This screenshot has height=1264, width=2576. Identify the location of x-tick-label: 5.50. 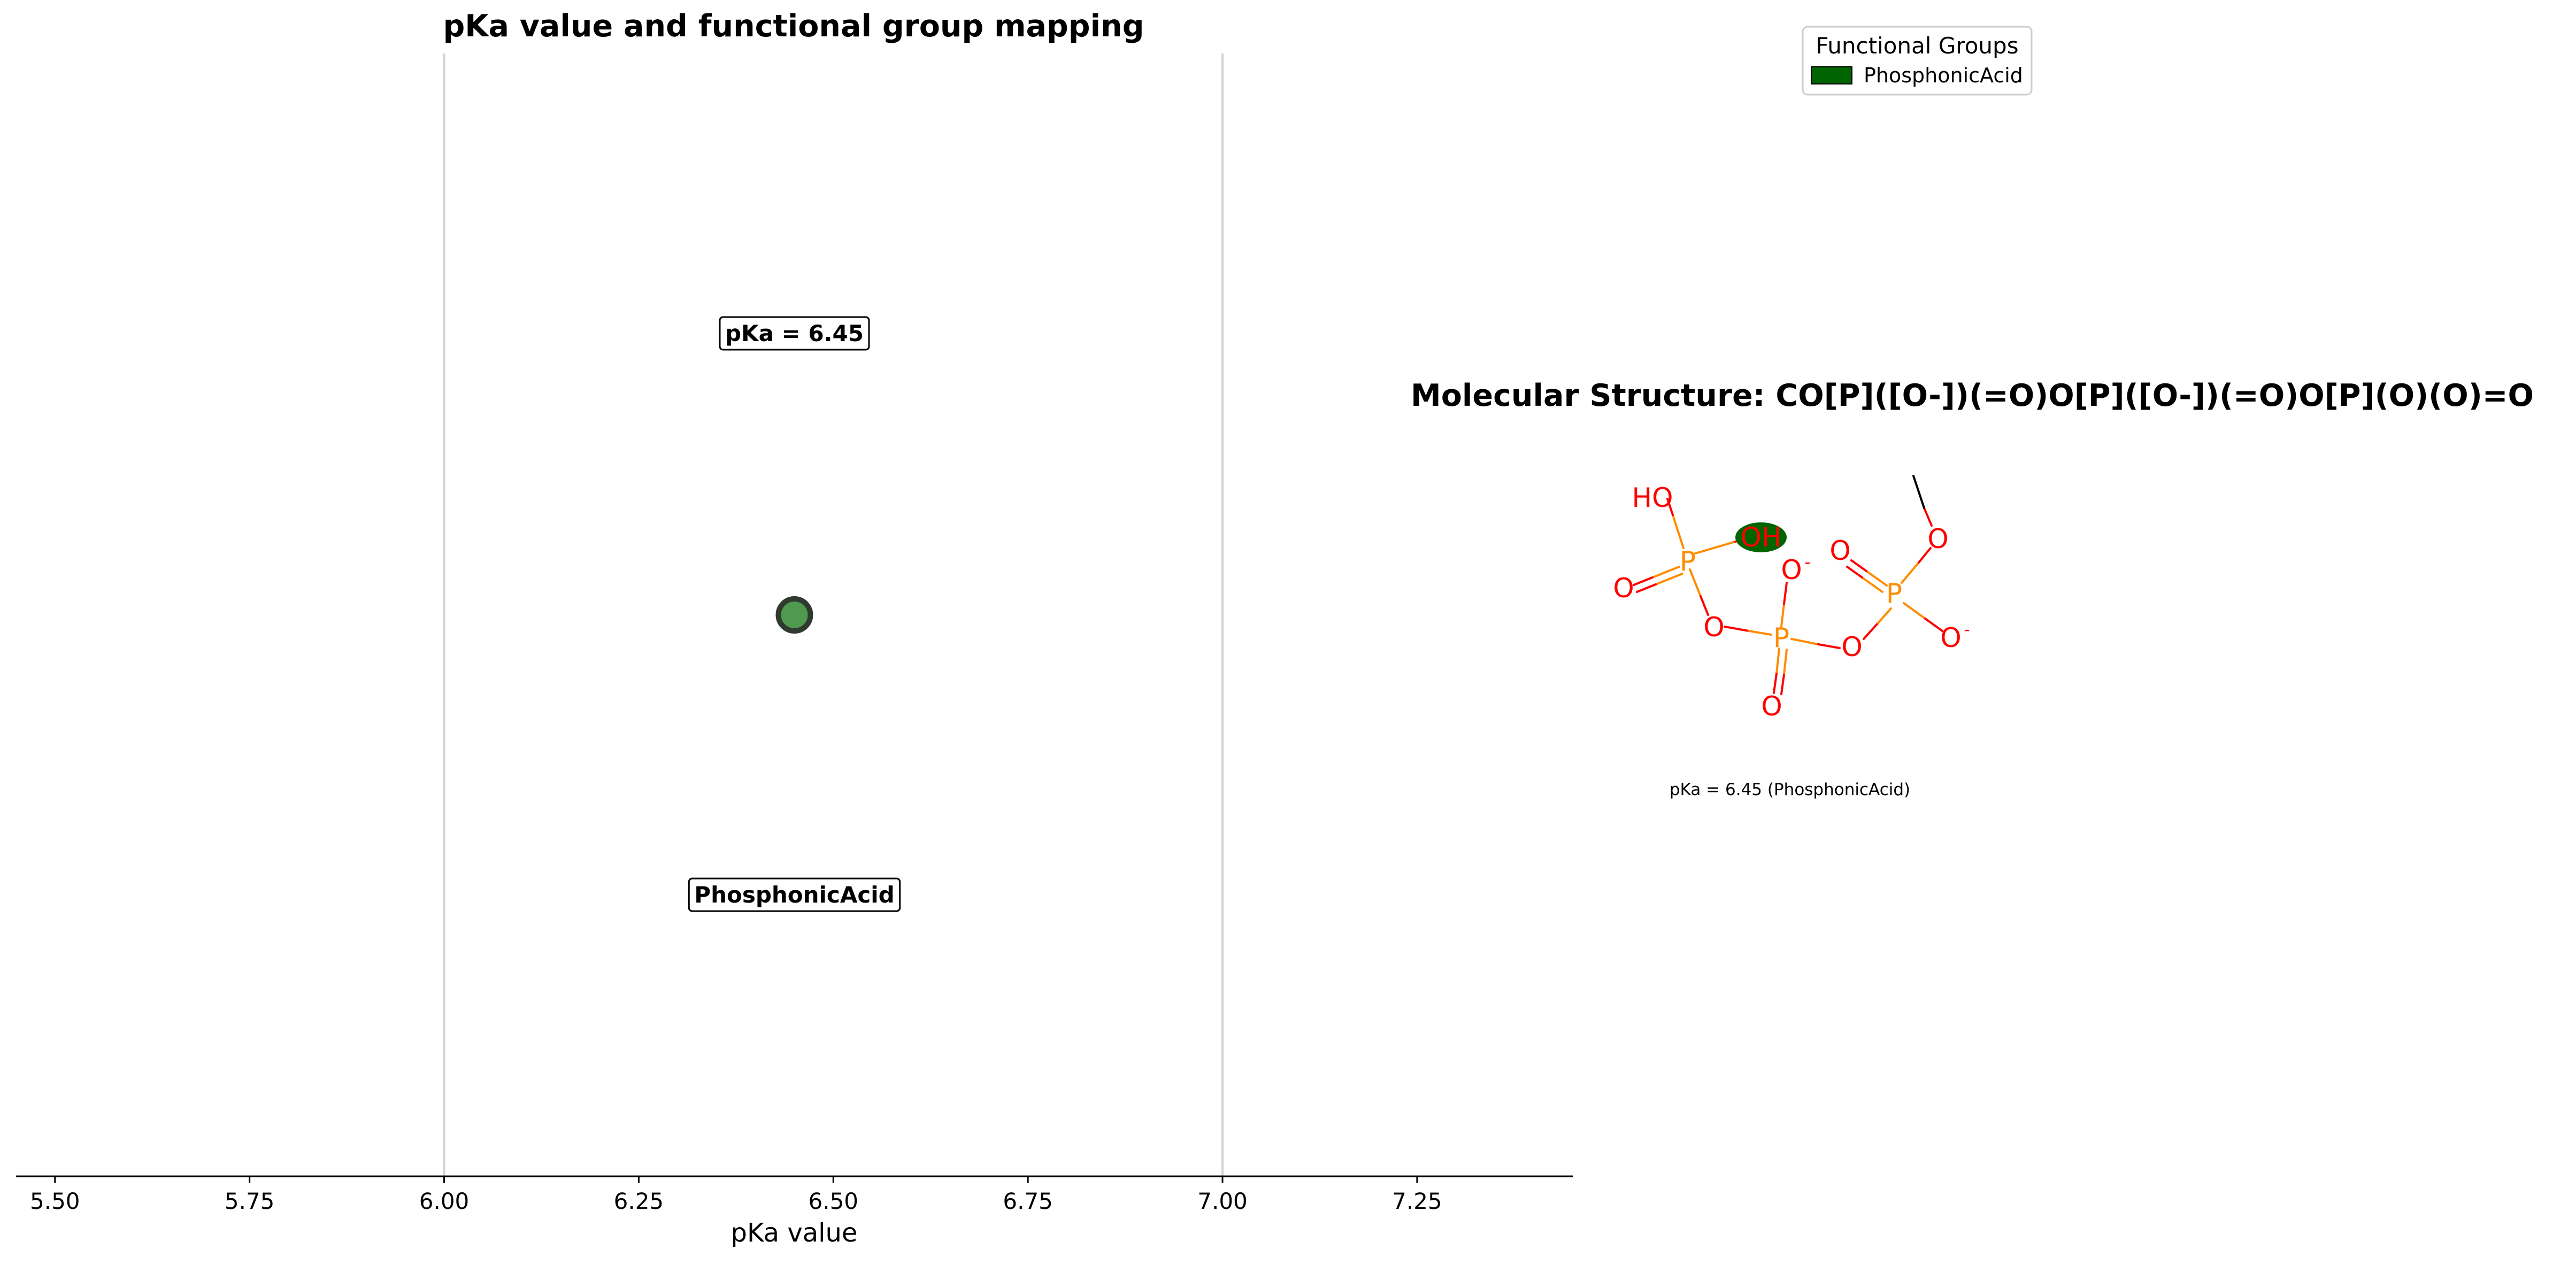
(55, 1201).